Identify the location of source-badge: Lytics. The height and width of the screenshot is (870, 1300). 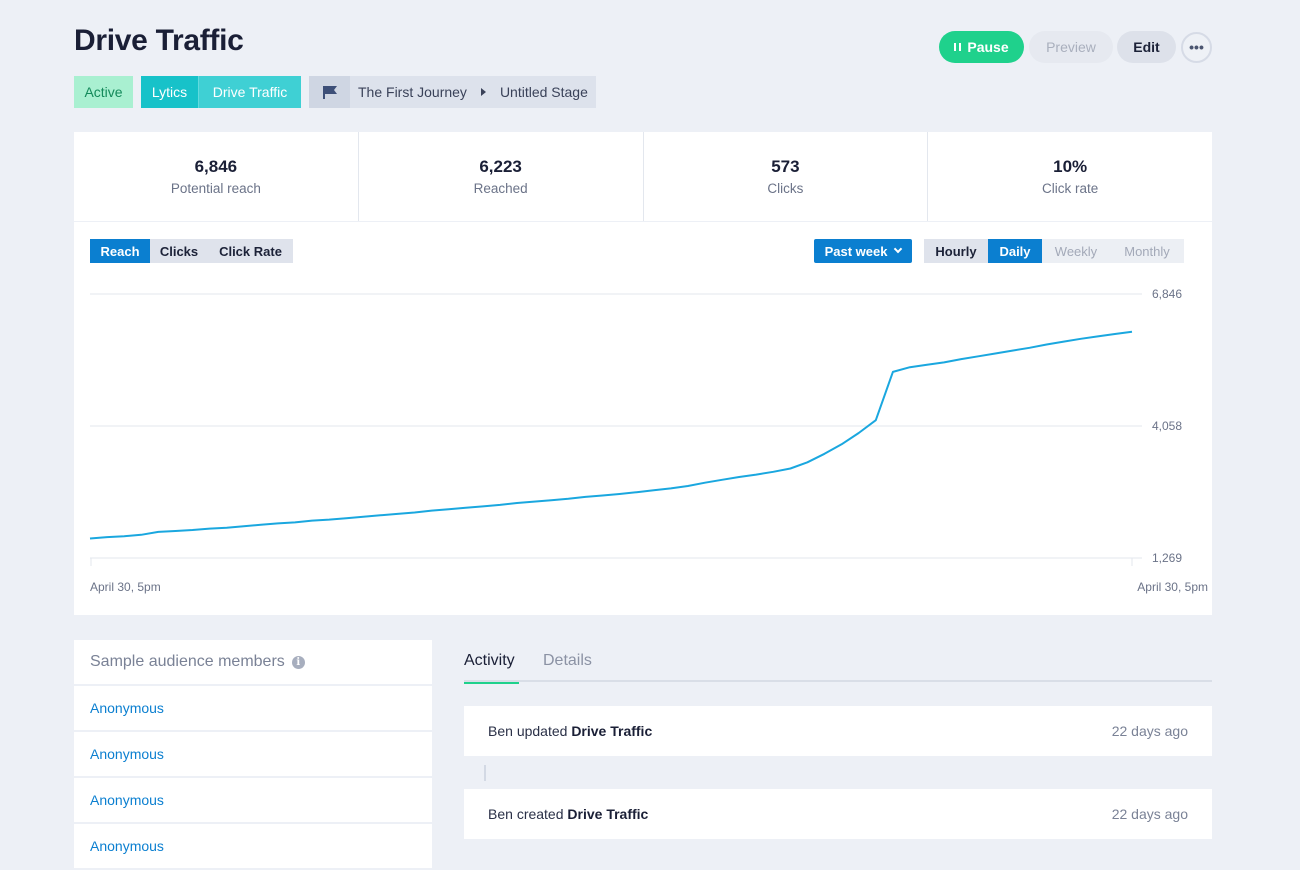
(170, 92).